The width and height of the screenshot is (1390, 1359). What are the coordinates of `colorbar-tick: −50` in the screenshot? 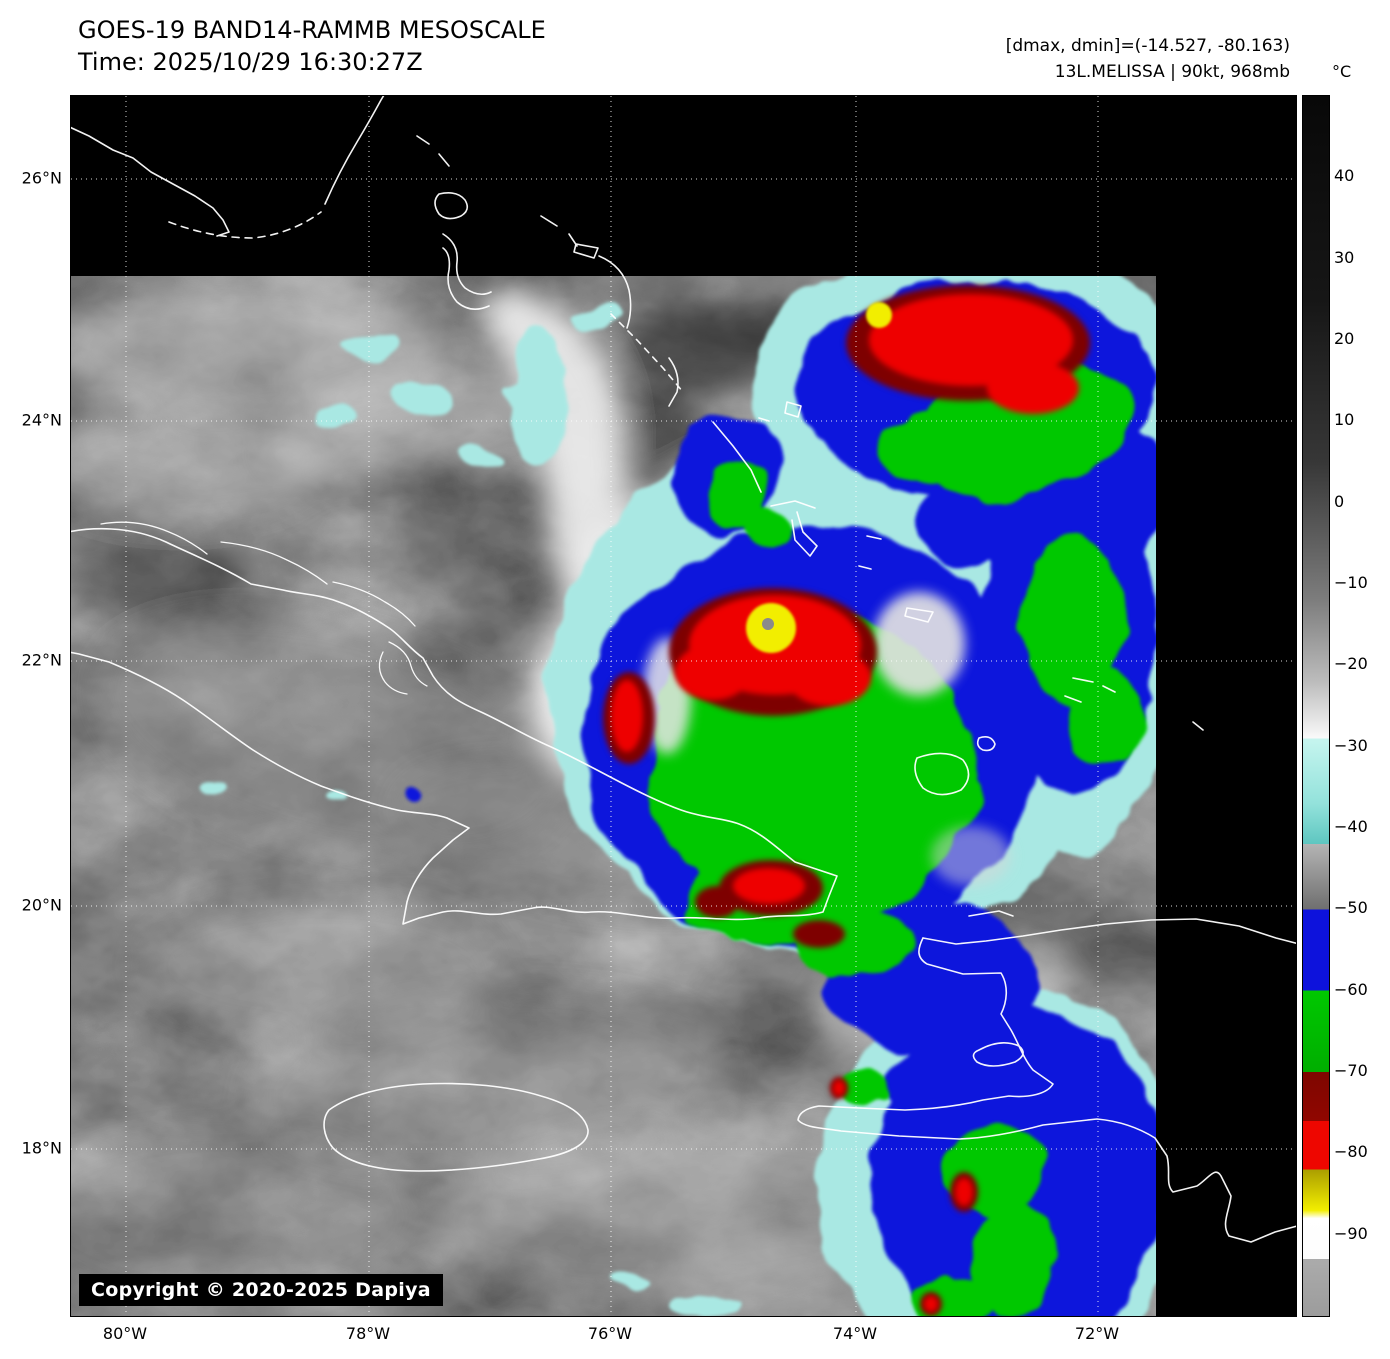 It's located at (1351, 908).